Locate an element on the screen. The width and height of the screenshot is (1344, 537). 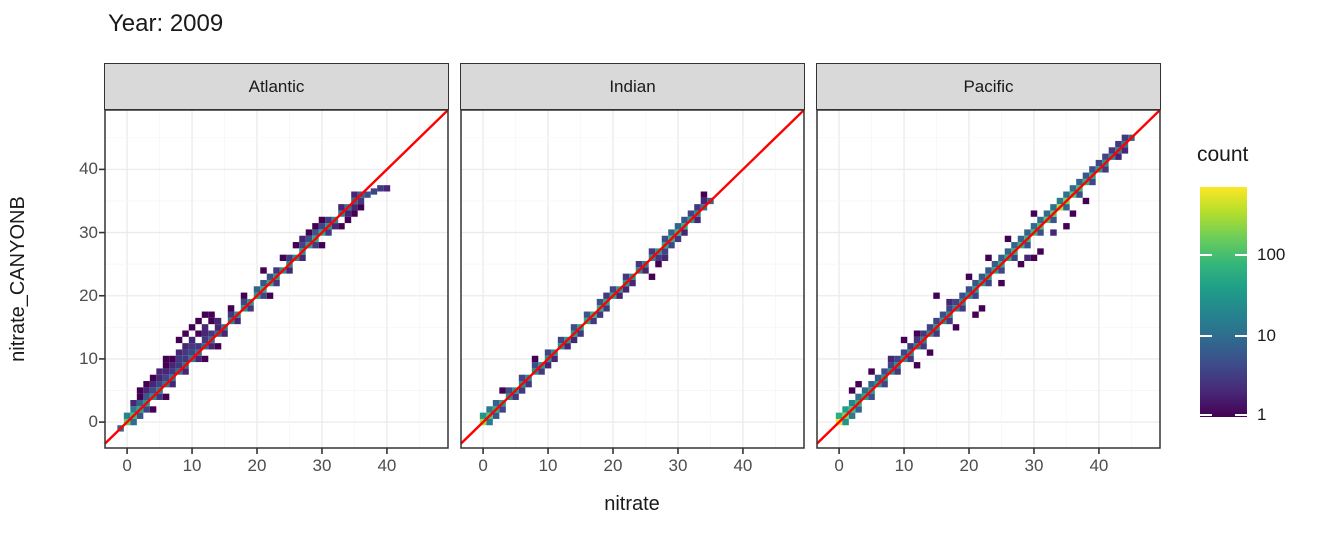
legend-title: count is located at coordinates (1223, 154).